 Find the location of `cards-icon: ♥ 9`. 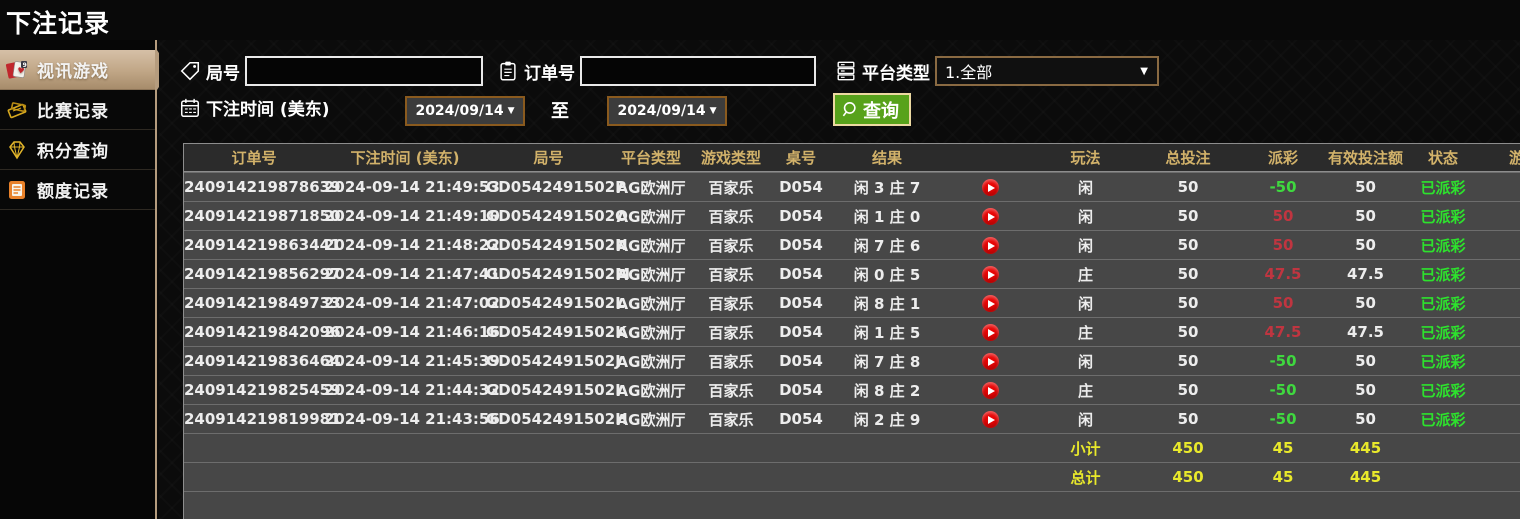

cards-icon: ♥ 9 is located at coordinates (17, 70).